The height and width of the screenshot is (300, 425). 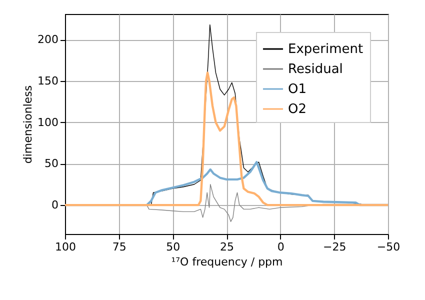 I want to click on x-tick-label: 25, so click(x=227, y=247).